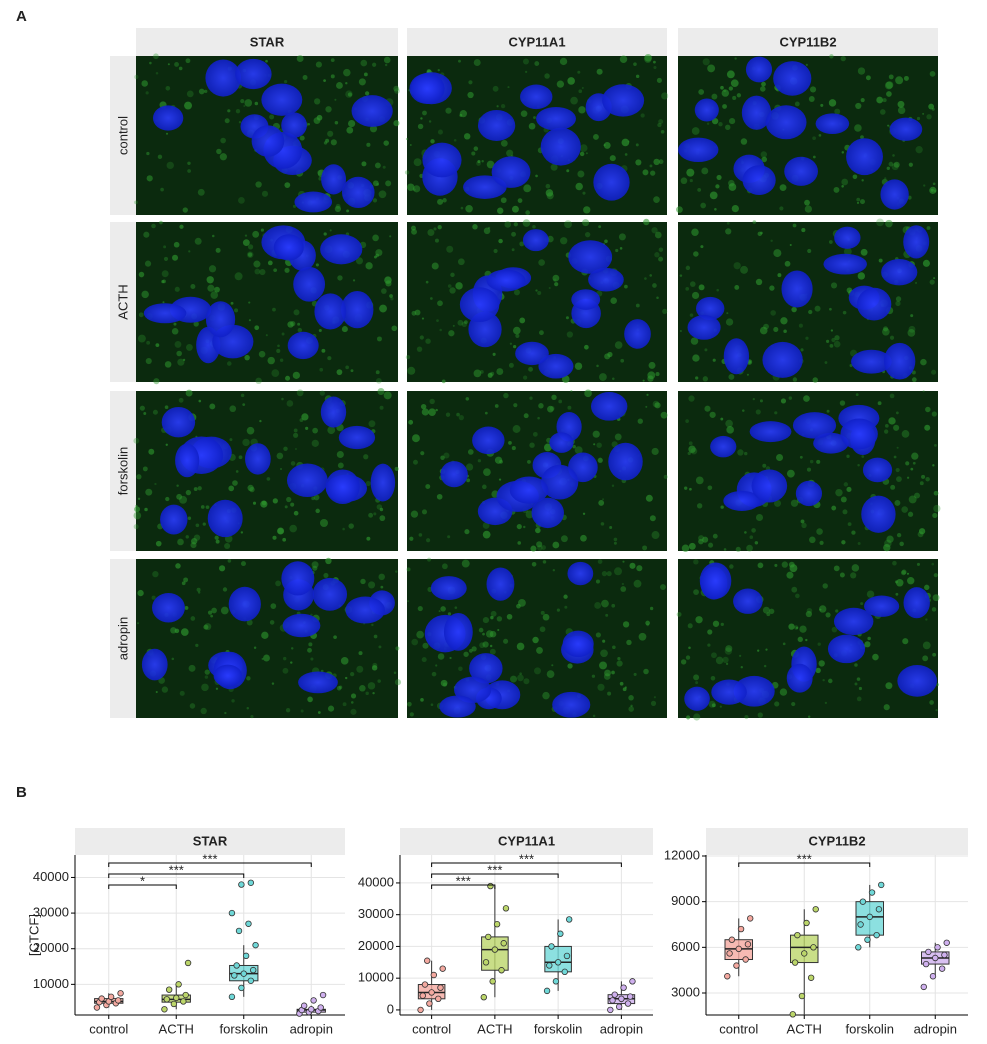 The width and height of the screenshot is (987, 1044). What do you see at coordinates (463, 886) in the screenshot?
I see `significance-bracket` at bounding box center [463, 886].